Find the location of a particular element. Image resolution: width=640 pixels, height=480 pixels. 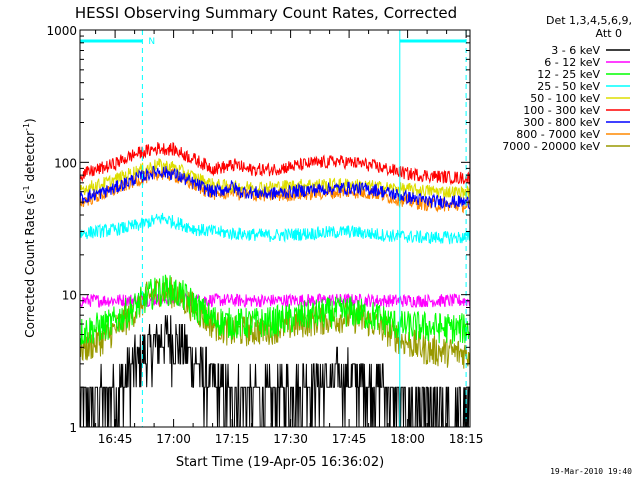

legend-header-line-2: Att 0 is located at coordinates (609, 33).